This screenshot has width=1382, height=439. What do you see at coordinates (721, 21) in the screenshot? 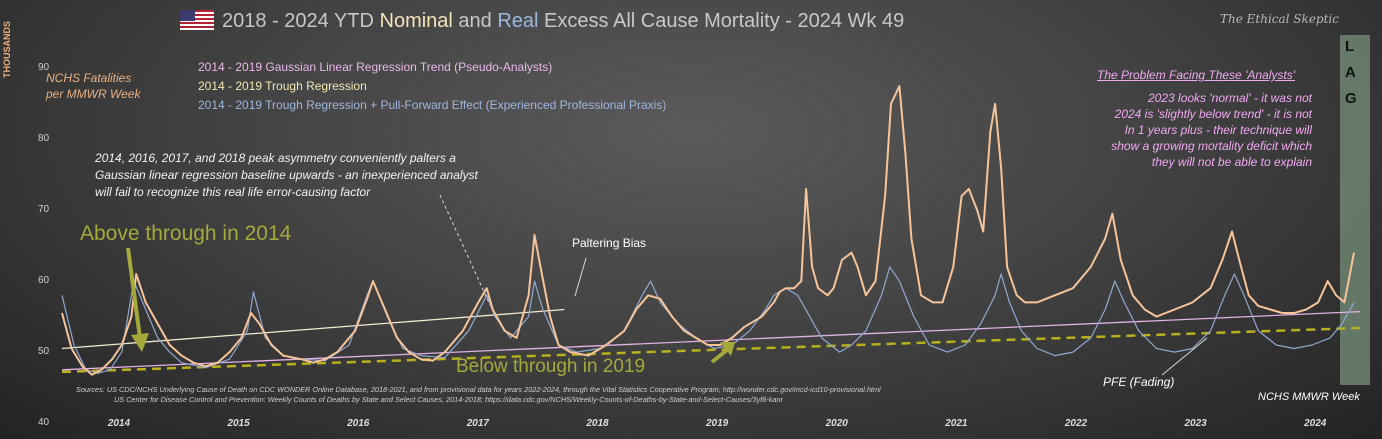
I see `title-suffix: Excess All Cause Mortality - 2024 Wk 49` at bounding box center [721, 21].